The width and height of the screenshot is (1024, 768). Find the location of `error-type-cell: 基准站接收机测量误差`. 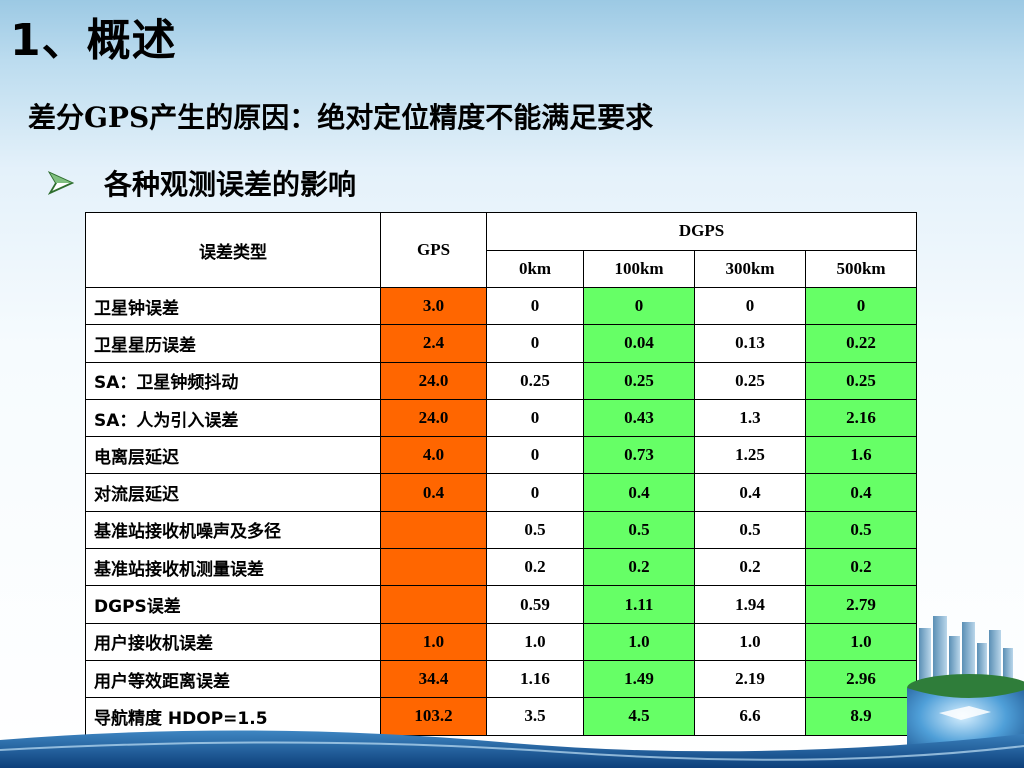

error-type-cell: 基准站接收机测量误差 is located at coordinates (233, 567).